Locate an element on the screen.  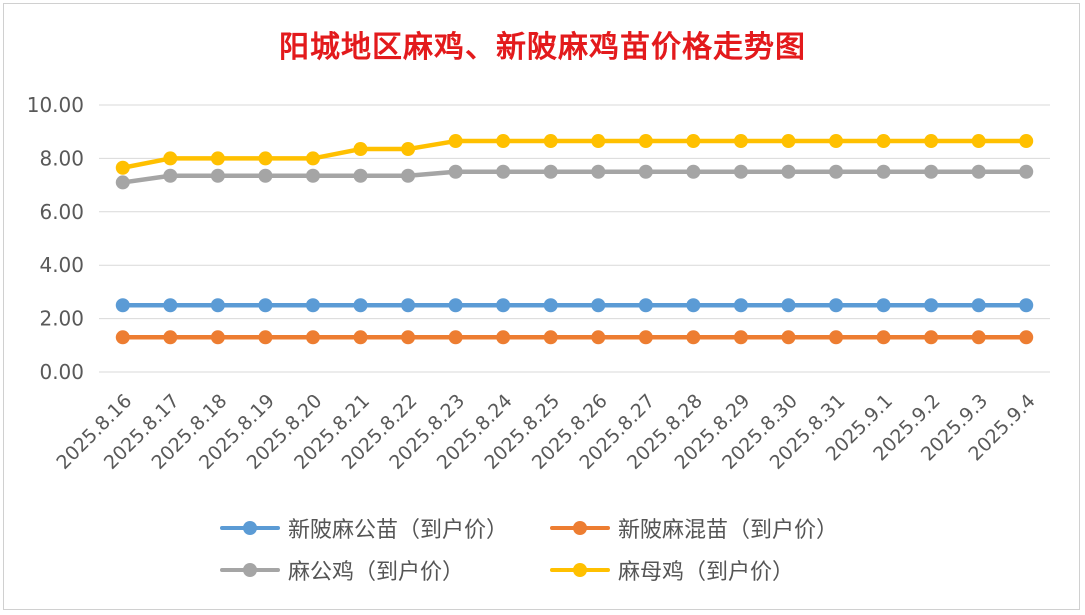
legend-item: 麻公鸡（到户价） is located at coordinates (342, 570).